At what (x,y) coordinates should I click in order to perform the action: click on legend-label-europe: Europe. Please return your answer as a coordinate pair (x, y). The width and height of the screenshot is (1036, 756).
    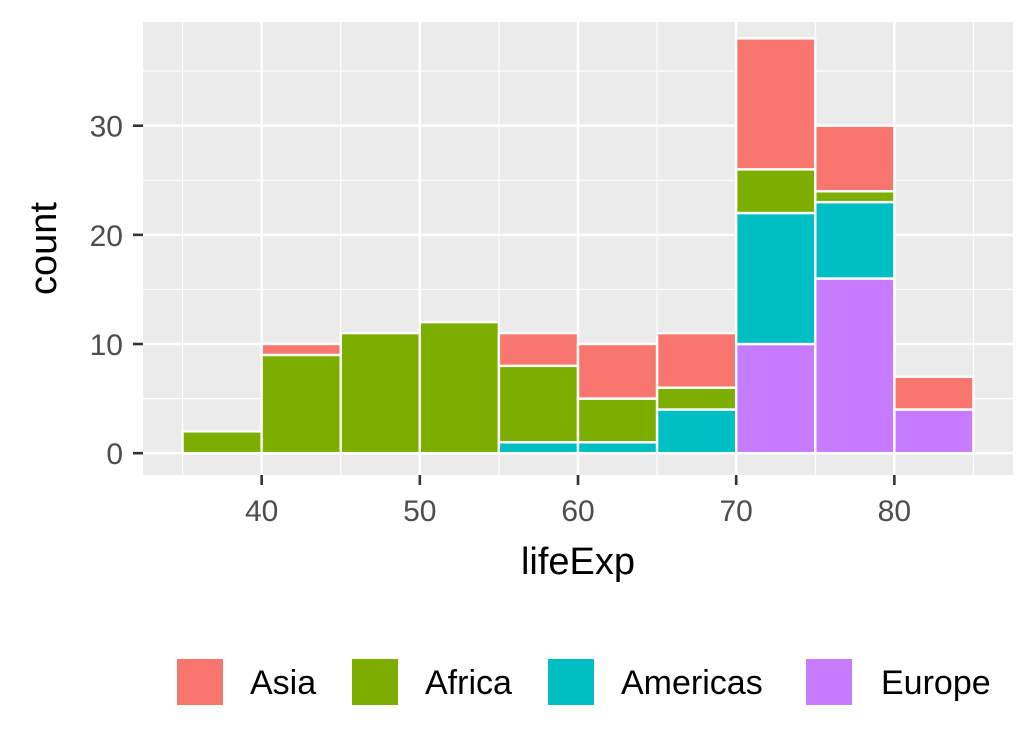
    Looking at the image, I should click on (936, 683).